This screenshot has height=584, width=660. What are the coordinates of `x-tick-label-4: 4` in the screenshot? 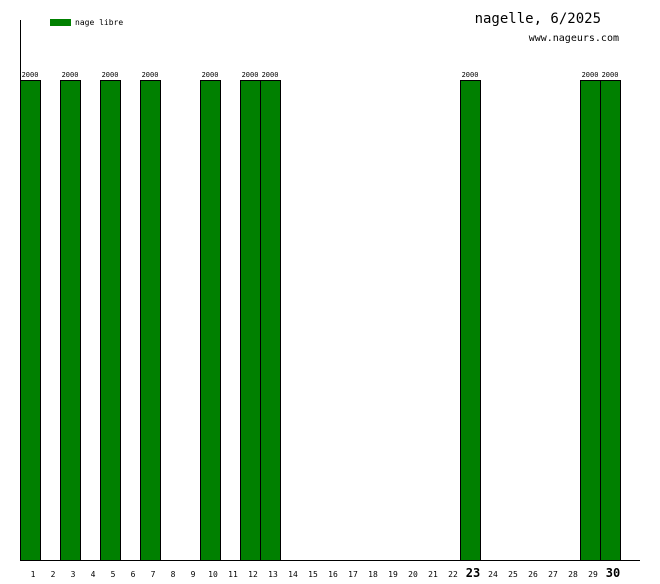 It's located at (93, 574).